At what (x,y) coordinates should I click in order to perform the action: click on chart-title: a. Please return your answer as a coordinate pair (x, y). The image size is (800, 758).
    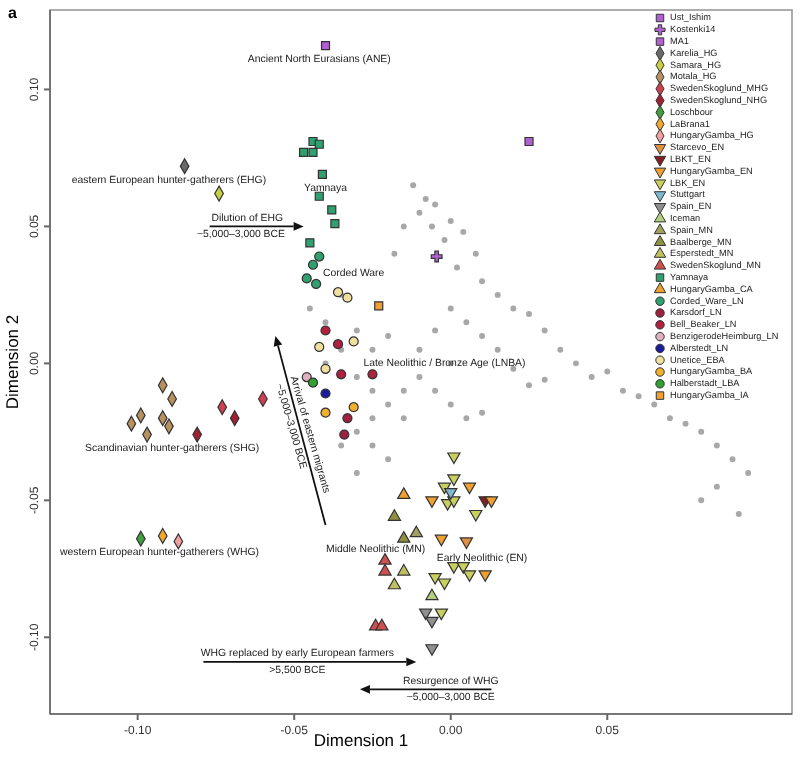
    Looking at the image, I should click on (13, 13).